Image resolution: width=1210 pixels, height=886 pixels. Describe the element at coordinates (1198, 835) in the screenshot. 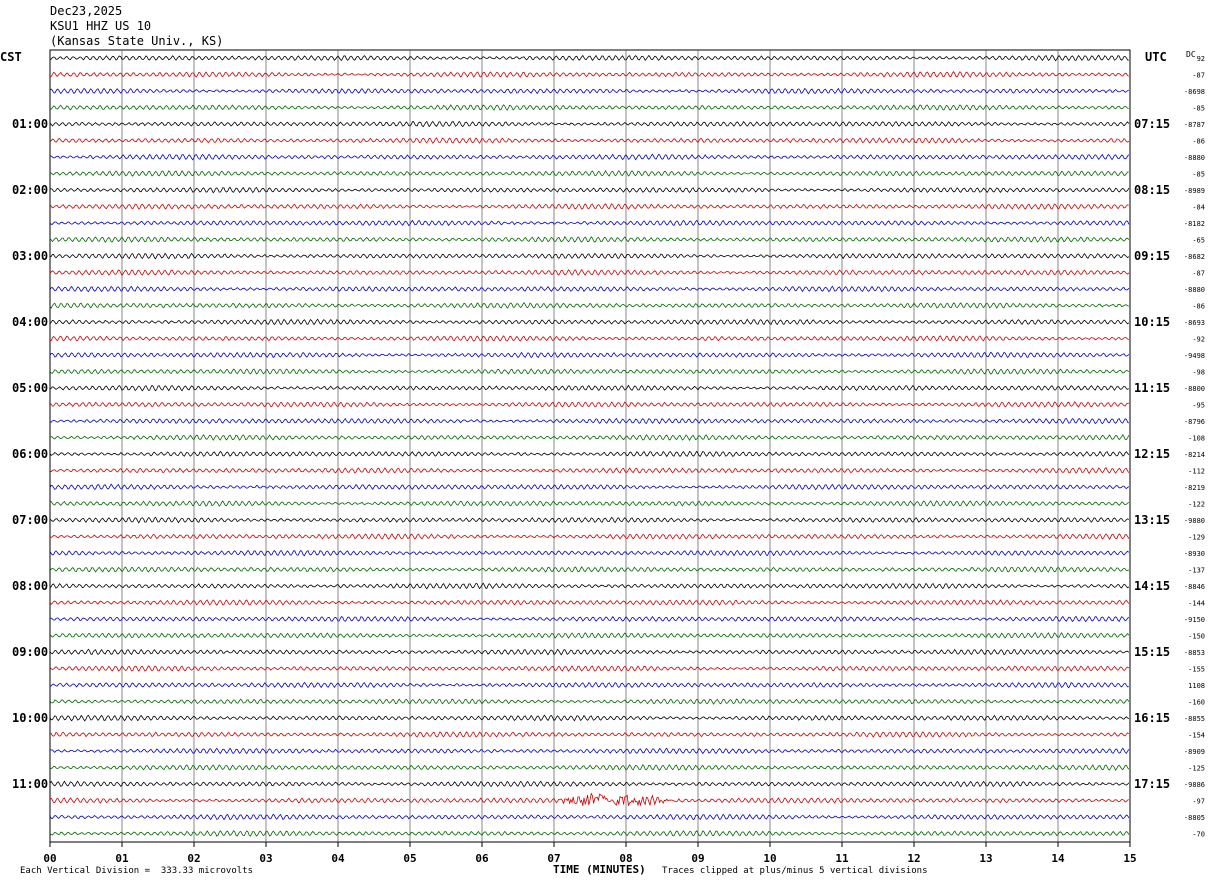

I see `dc-offset-label: -70` at that location.